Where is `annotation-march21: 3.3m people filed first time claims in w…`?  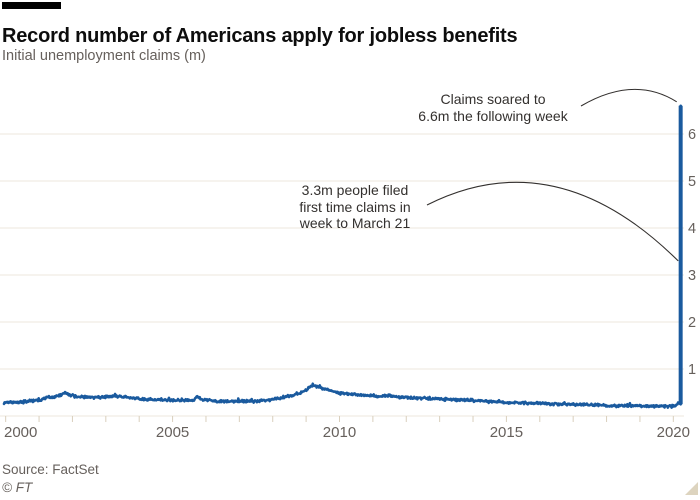 annotation-march21: 3.3m people filed first time claims in w… is located at coordinates (355, 207).